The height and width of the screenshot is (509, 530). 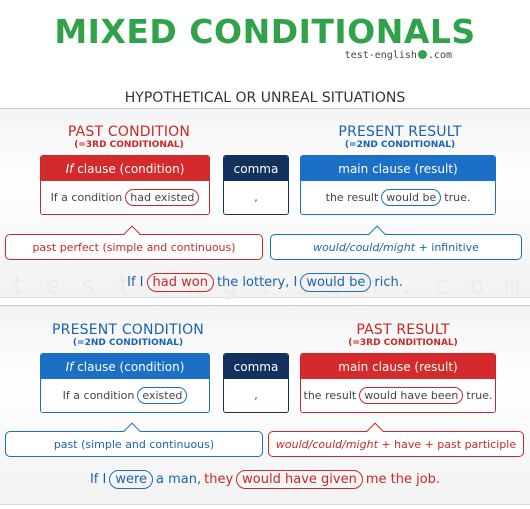 I want to click on modal-infinitive-note: would/could/might + infinitive, so click(x=396, y=247).